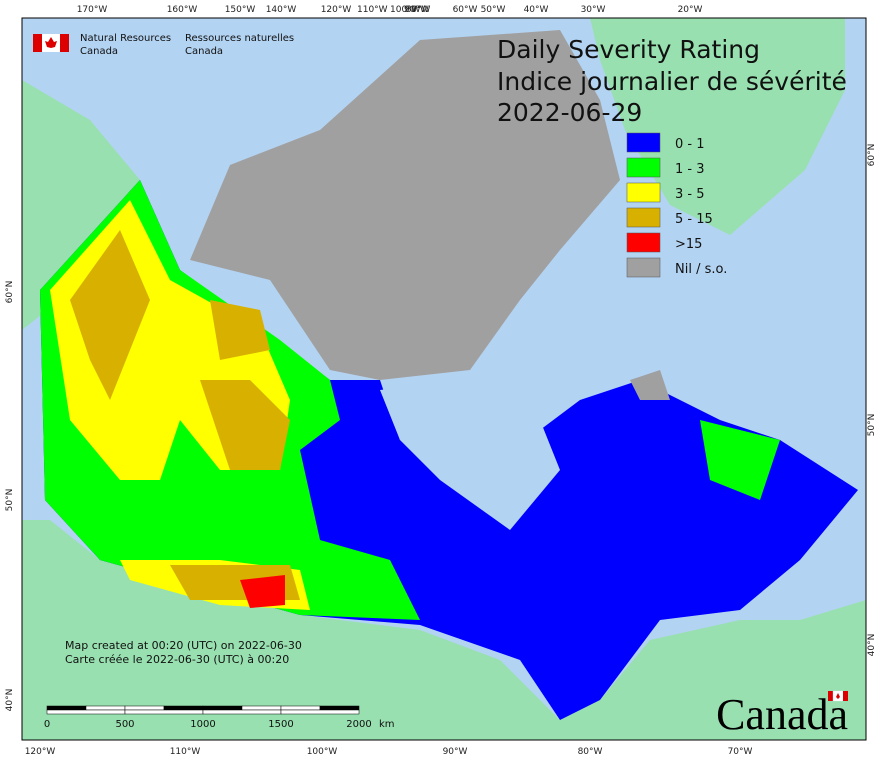 The height and width of the screenshot is (764, 880). Describe the element at coordinates (688, 244) in the screenshot. I see `legend-label: >15` at that location.